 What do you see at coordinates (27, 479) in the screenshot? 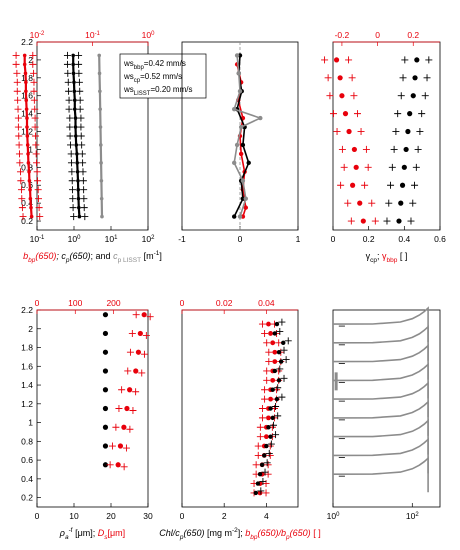
I see `tick-label: 0.4` at bounding box center [27, 479].